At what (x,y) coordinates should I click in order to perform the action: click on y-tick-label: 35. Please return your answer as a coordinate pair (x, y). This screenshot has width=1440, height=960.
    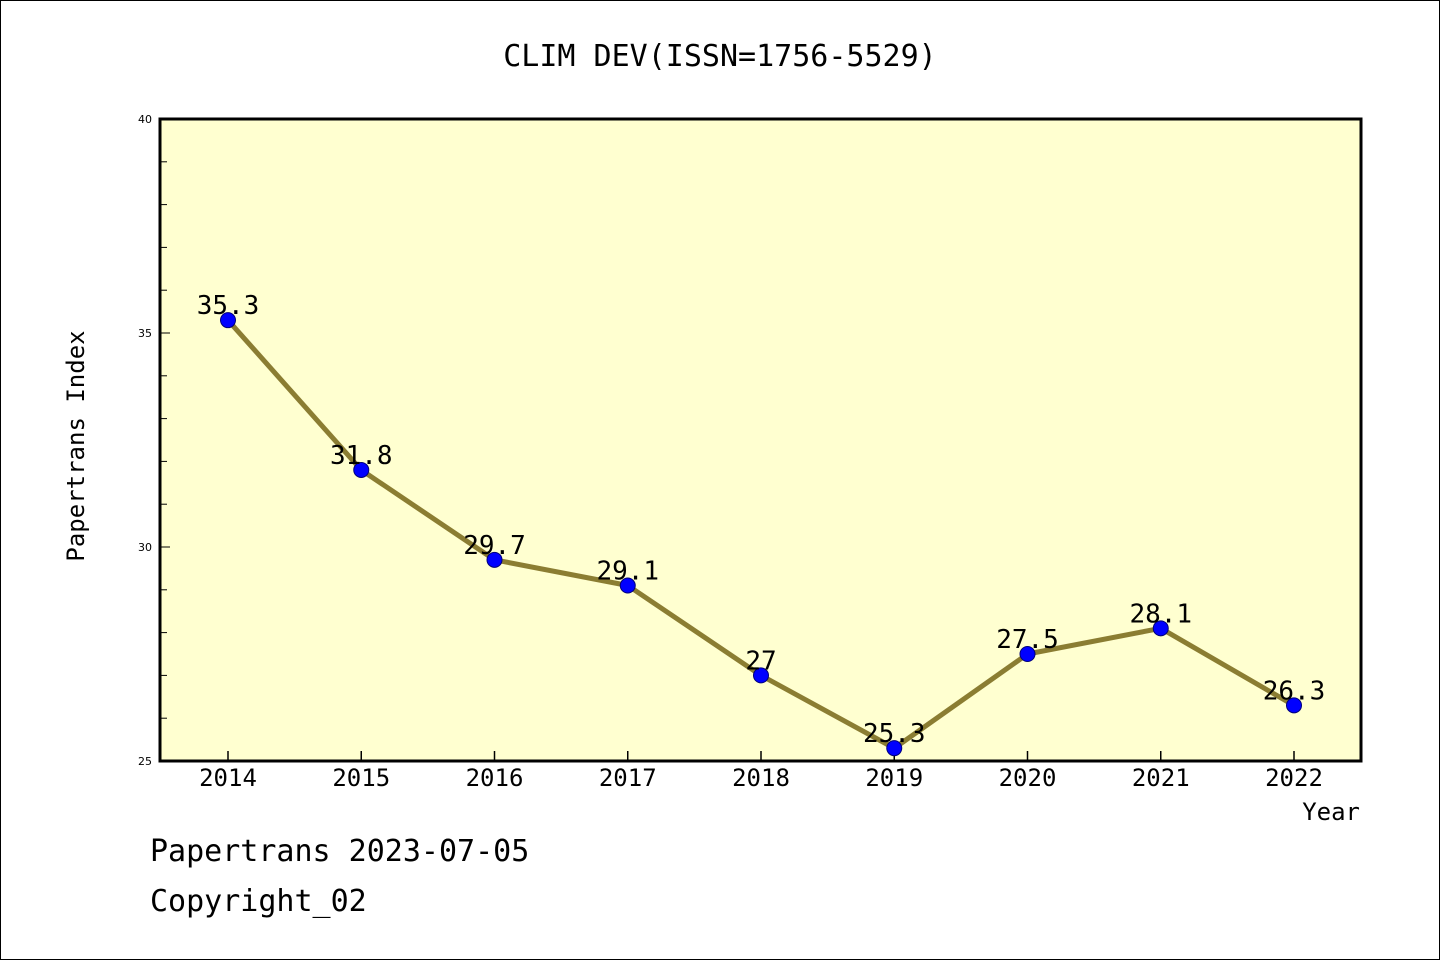
    Looking at the image, I should click on (145, 333).